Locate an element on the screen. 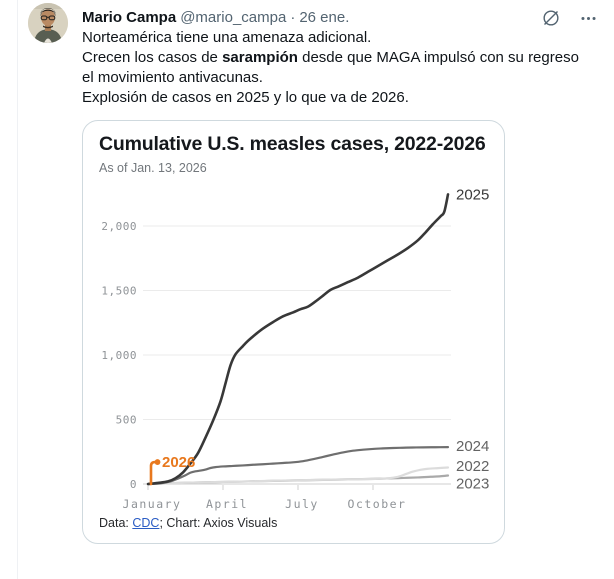 This screenshot has width=614, height=579. chart-subtitle: As of Jan. 13, 2026 is located at coordinates (153, 168).